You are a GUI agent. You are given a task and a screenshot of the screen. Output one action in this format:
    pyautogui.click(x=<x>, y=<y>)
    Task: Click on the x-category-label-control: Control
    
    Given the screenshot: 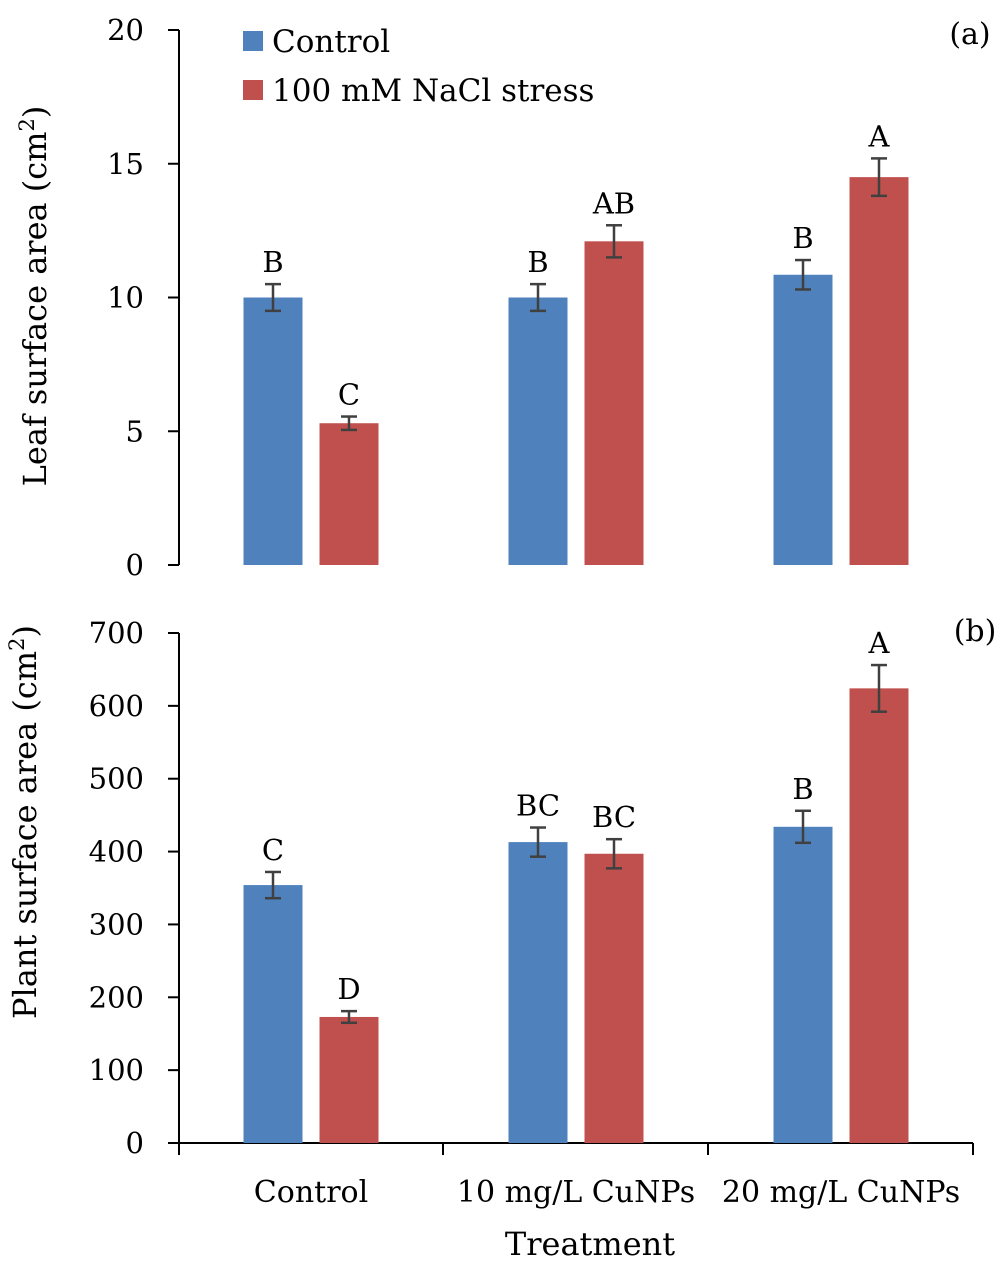 What is the action you would take?
    pyautogui.click(x=311, y=1192)
    